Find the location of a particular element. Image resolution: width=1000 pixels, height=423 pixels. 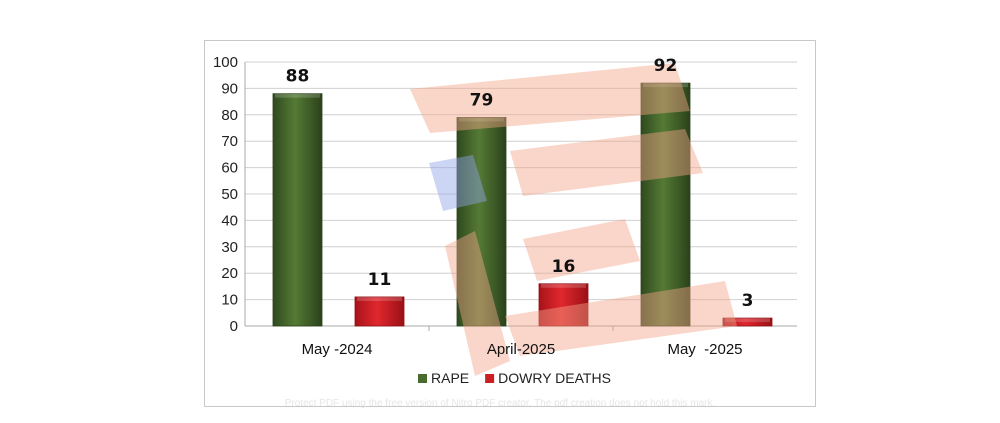

y-tick-label: 0 is located at coordinates (234, 326).